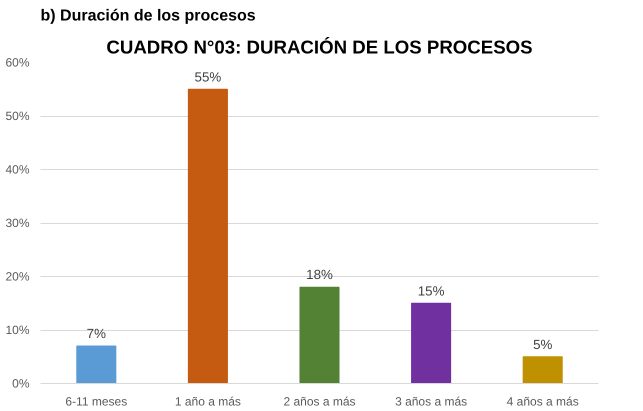 Image resolution: width=643 pixels, height=411 pixels. Describe the element at coordinates (431, 290) in the screenshot. I see `data-label: 15%` at that location.